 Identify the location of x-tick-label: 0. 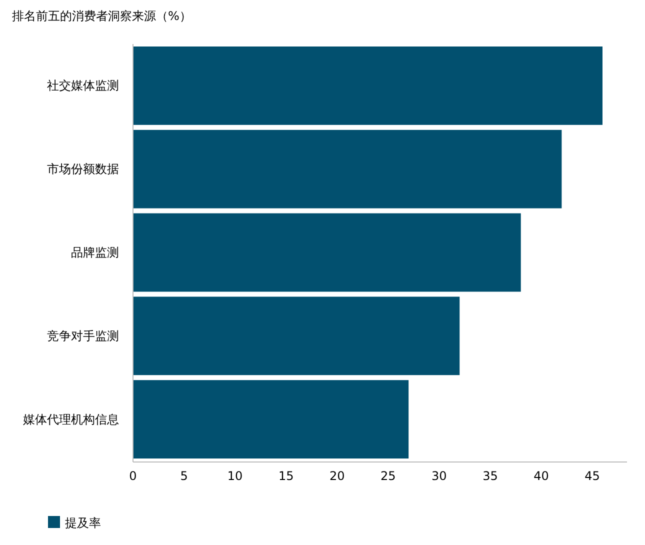
(133, 476).